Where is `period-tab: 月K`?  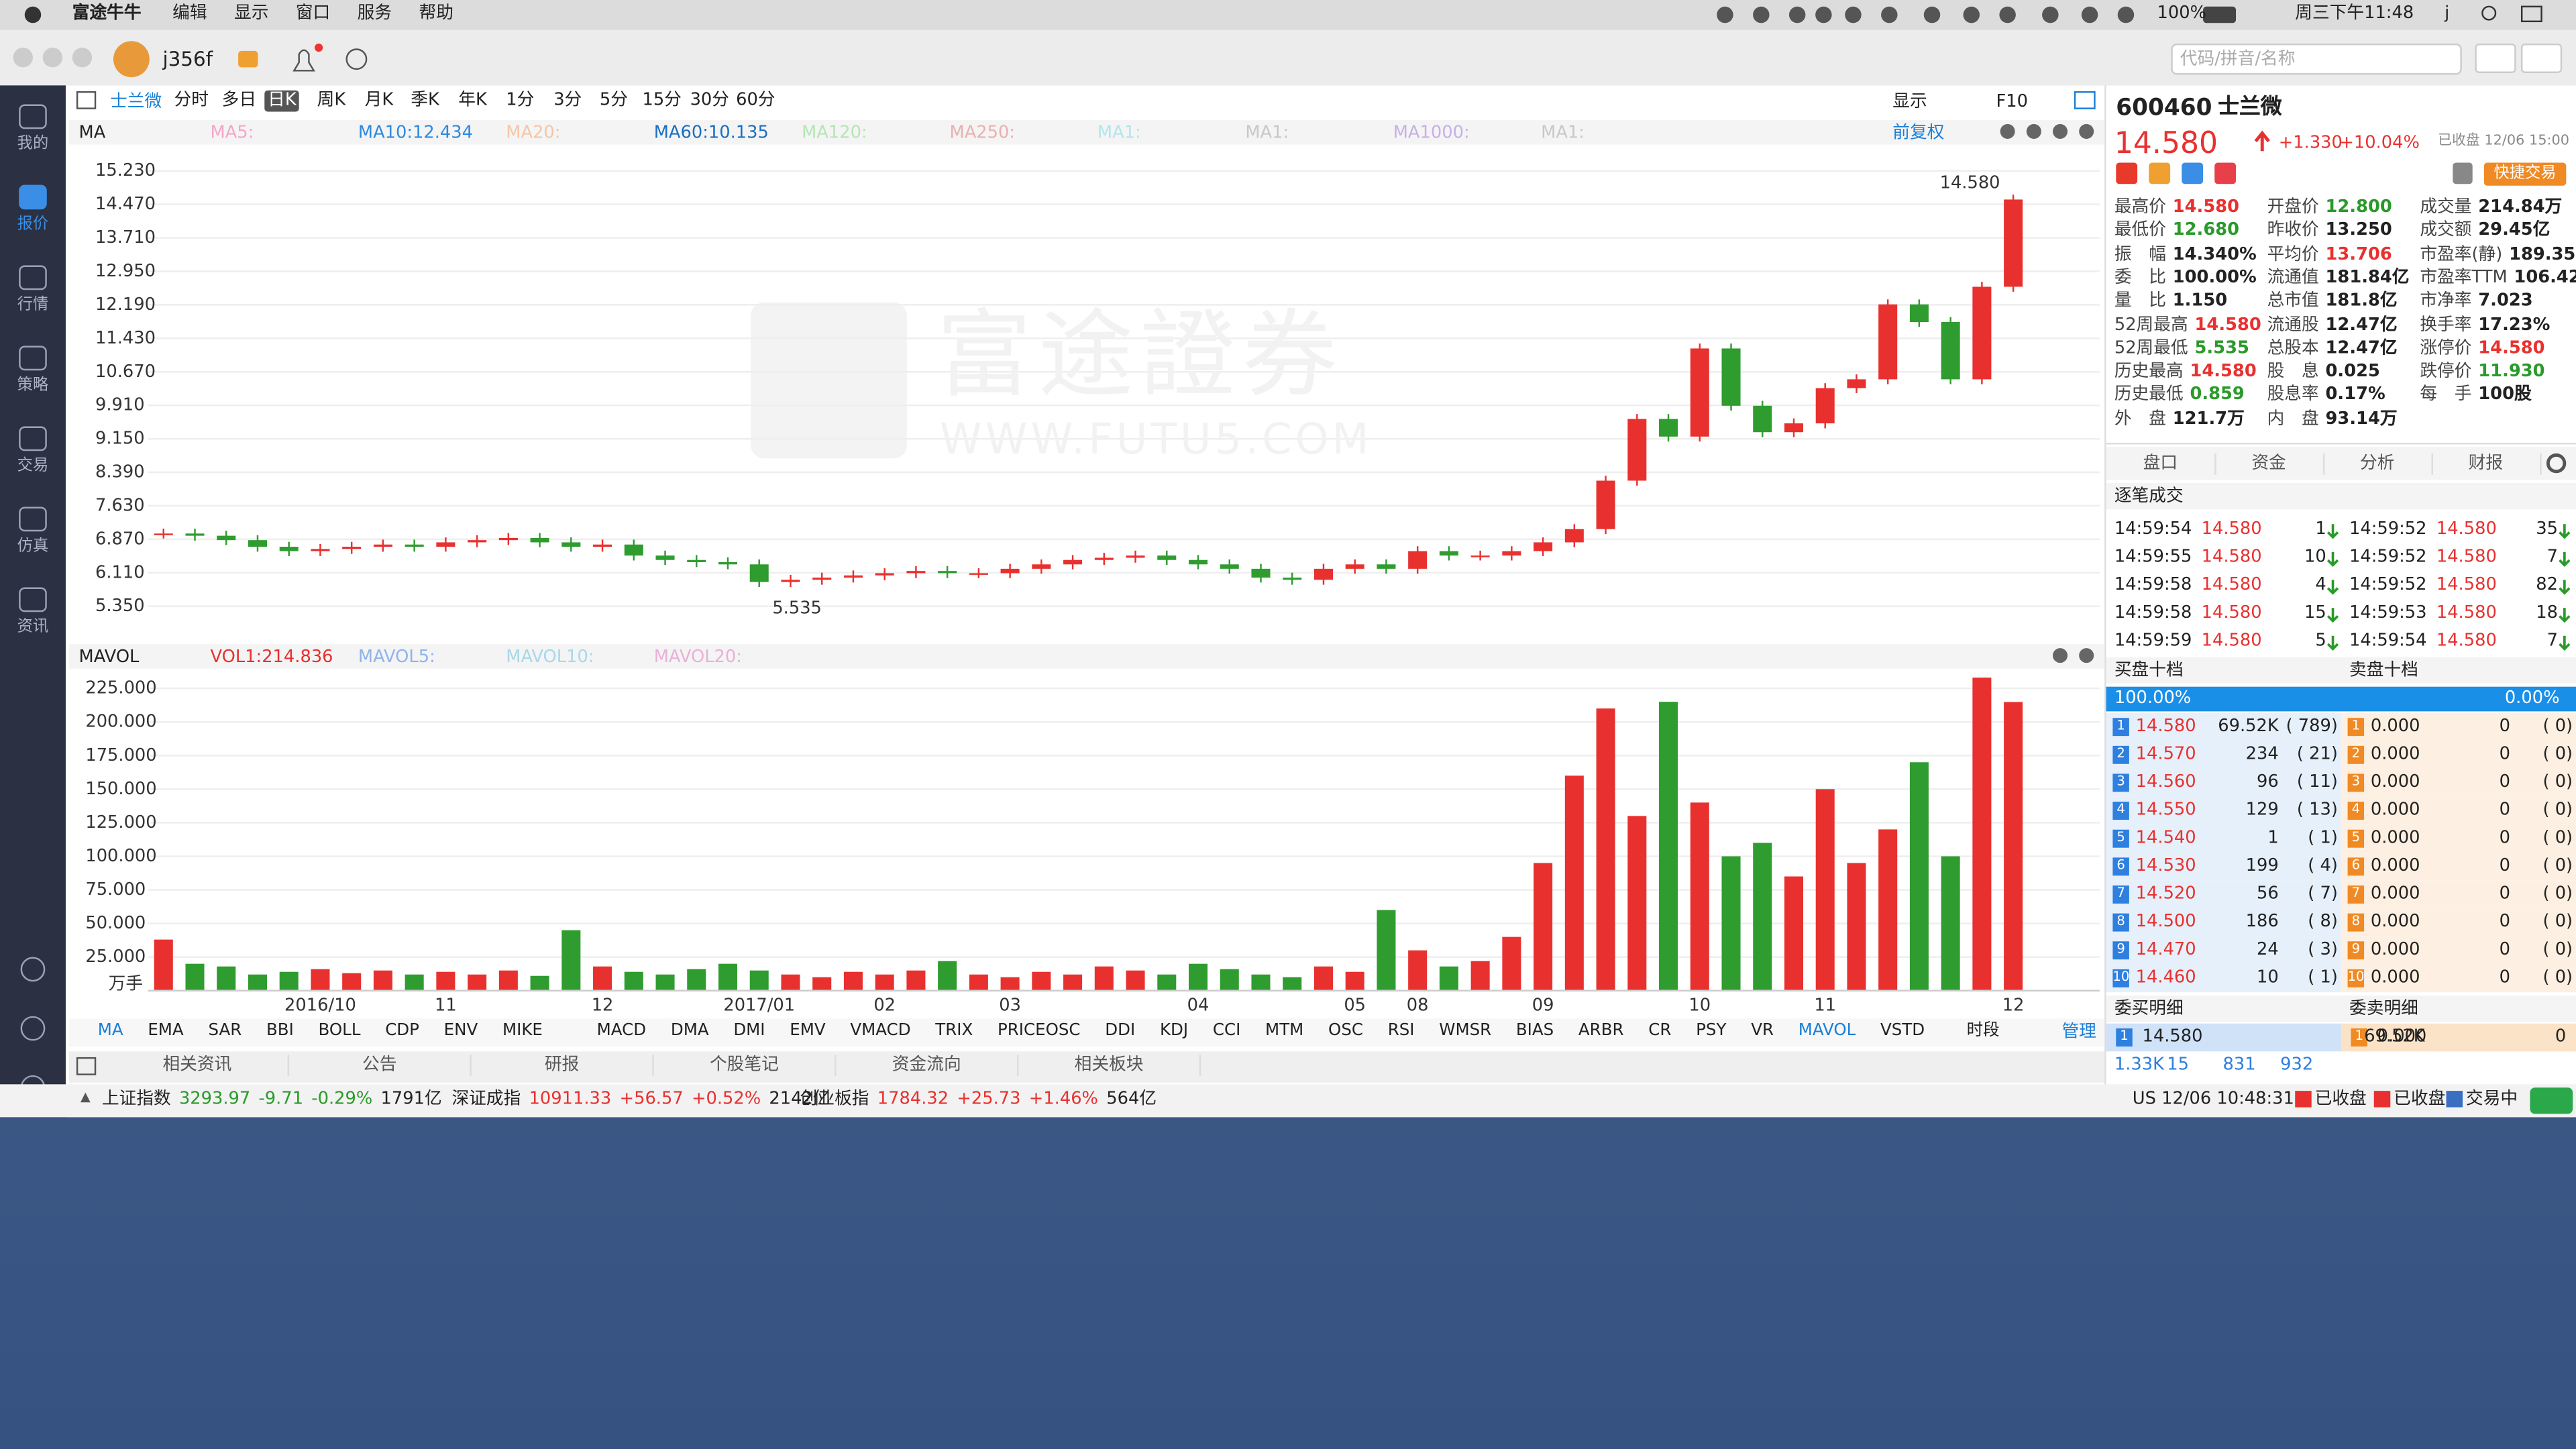 period-tab: 月K is located at coordinates (379, 100).